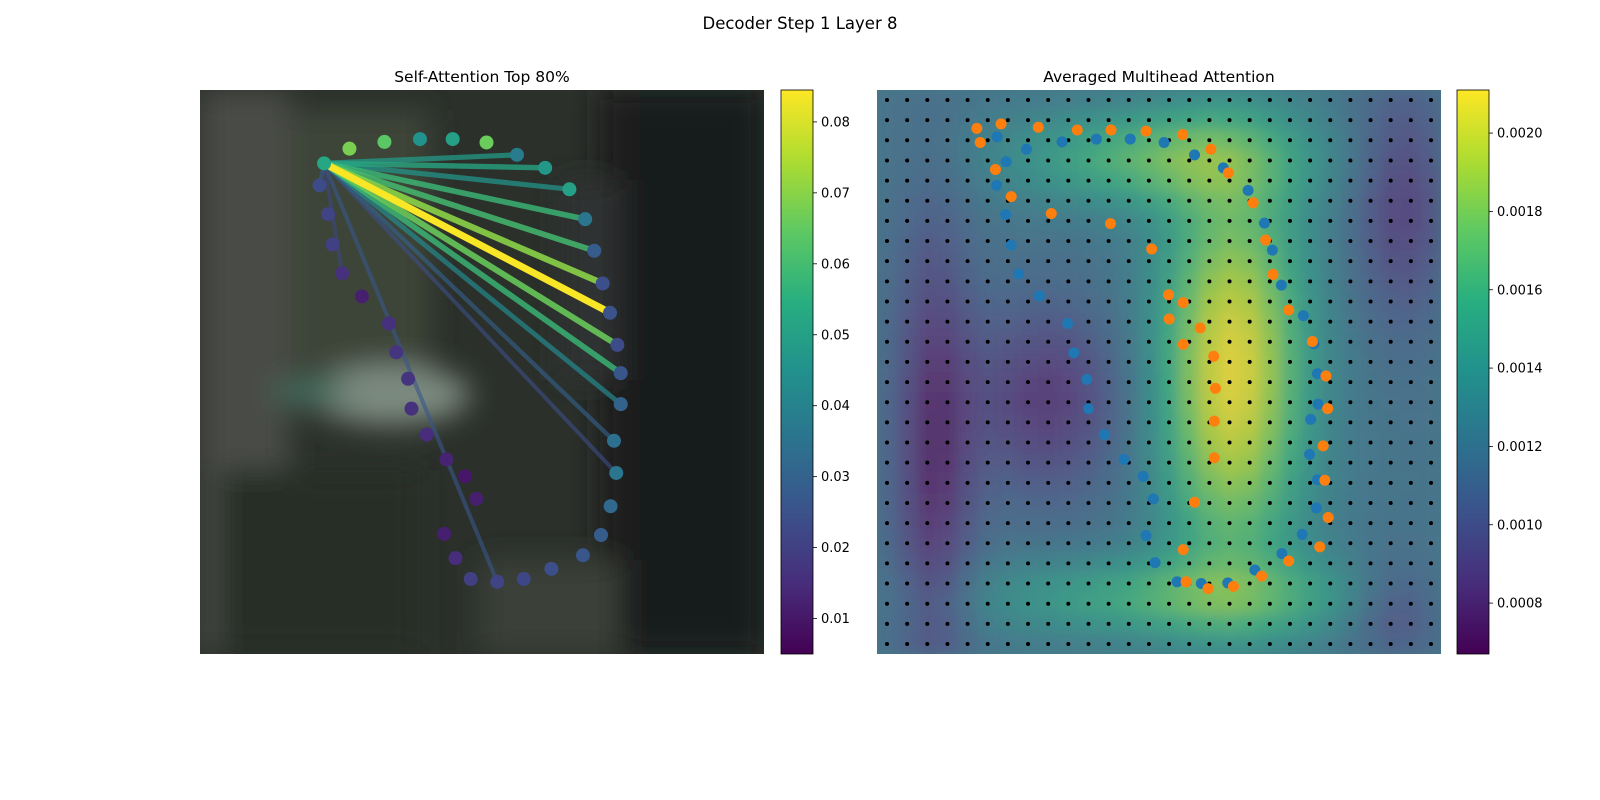 Image resolution: width=1600 pixels, height=800 pixels. Describe the element at coordinates (835, 406) in the screenshot. I see `colorbar-tick-label: 0.04` at that location.